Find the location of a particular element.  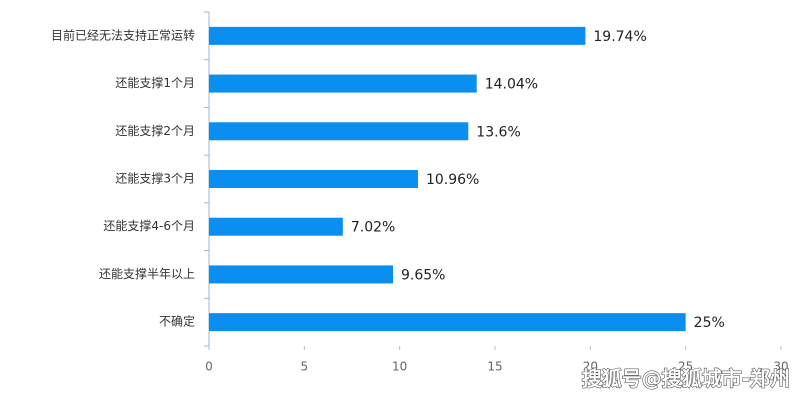

y-tick-label: 还能支撑半年以上 is located at coordinates (147, 273).